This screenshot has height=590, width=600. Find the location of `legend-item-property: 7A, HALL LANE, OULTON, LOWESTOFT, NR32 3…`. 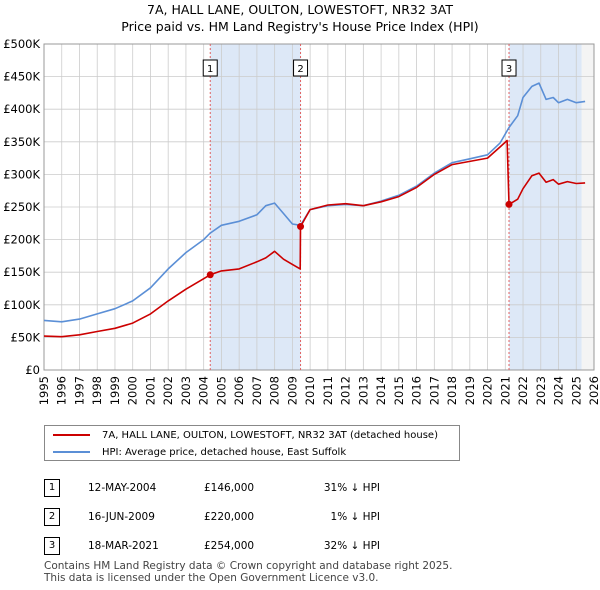

legend-item-property: 7A, HALL LANE, OULTON, LOWESTOFT, NR32 3… is located at coordinates (245, 435).